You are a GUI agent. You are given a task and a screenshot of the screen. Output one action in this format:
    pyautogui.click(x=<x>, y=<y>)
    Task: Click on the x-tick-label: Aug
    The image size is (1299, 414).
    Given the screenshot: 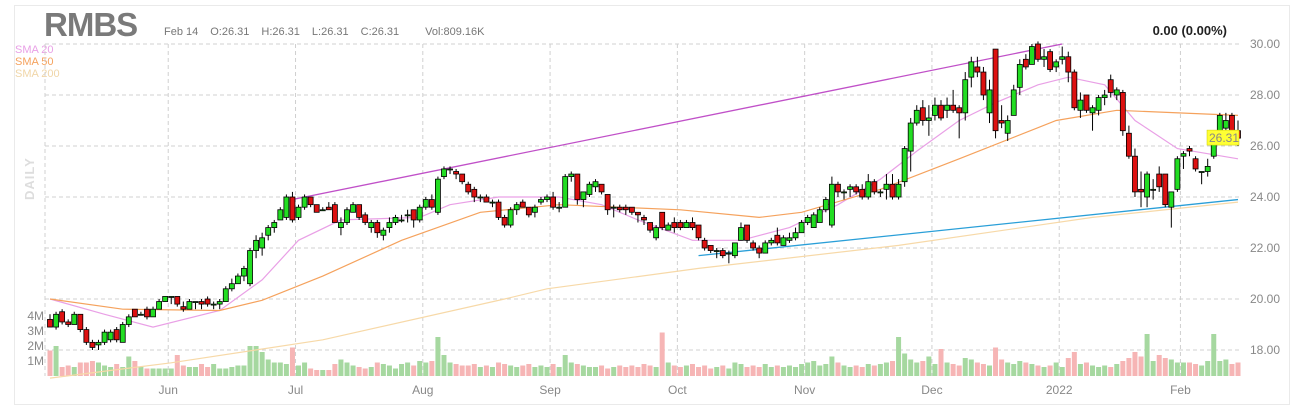 What is the action you would take?
    pyautogui.click(x=422, y=390)
    